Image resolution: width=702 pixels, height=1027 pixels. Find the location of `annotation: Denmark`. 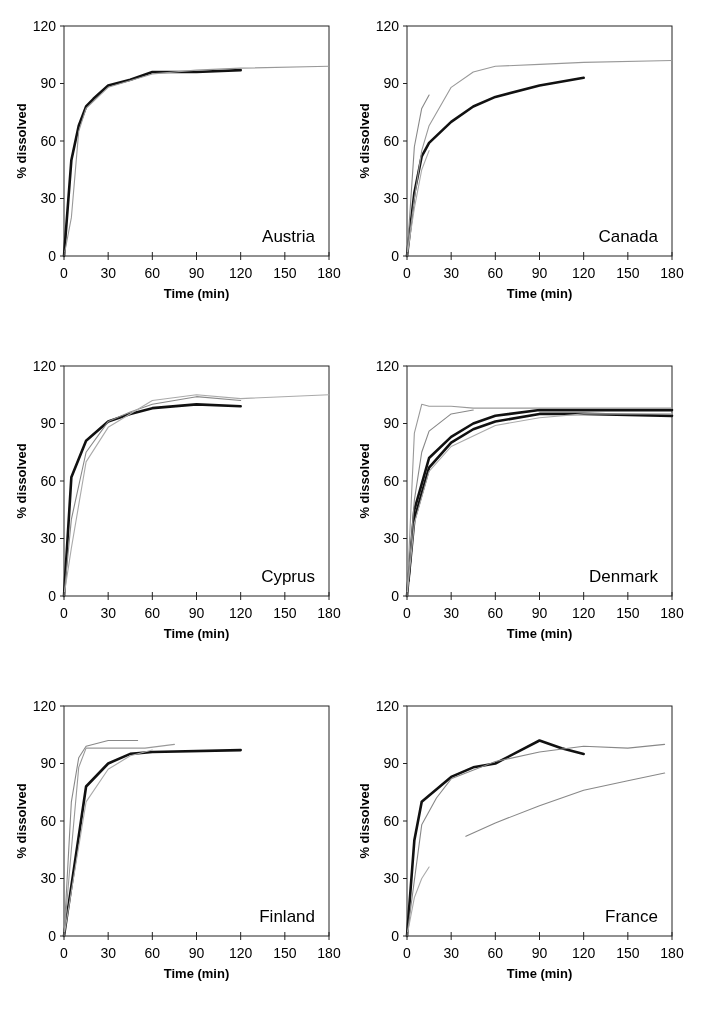

annotation: Denmark is located at coordinates (624, 576).